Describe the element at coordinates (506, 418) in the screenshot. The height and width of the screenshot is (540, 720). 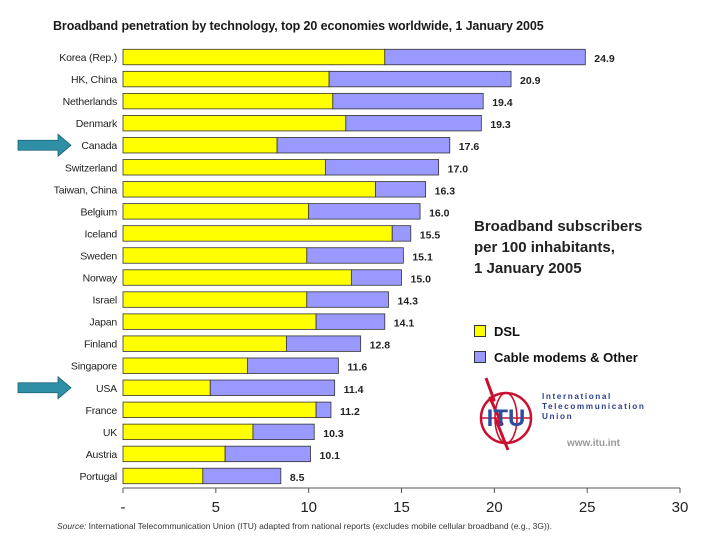
I see `itu-mark: ITU` at that location.